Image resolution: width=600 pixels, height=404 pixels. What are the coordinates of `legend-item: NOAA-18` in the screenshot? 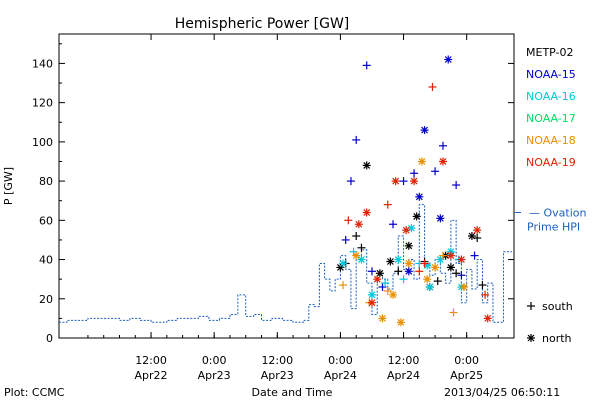 It's located at (551, 140).